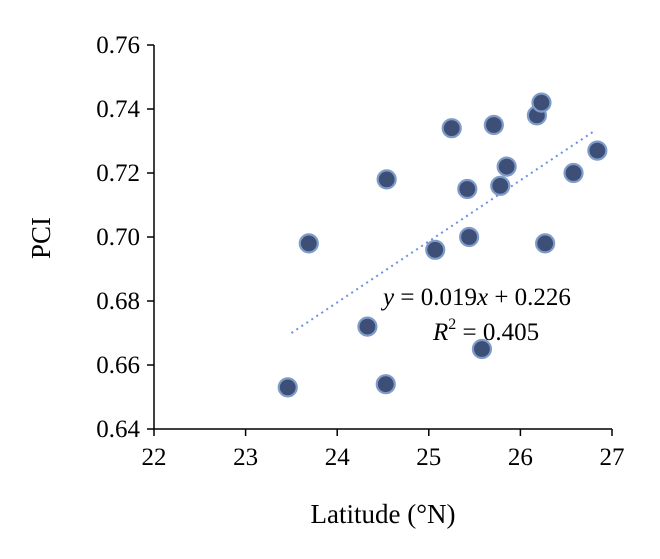 Image resolution: width=660 pixels, height=559 pixels. I want to click on eq-coefficient: = 0.019, so click(435, 297).